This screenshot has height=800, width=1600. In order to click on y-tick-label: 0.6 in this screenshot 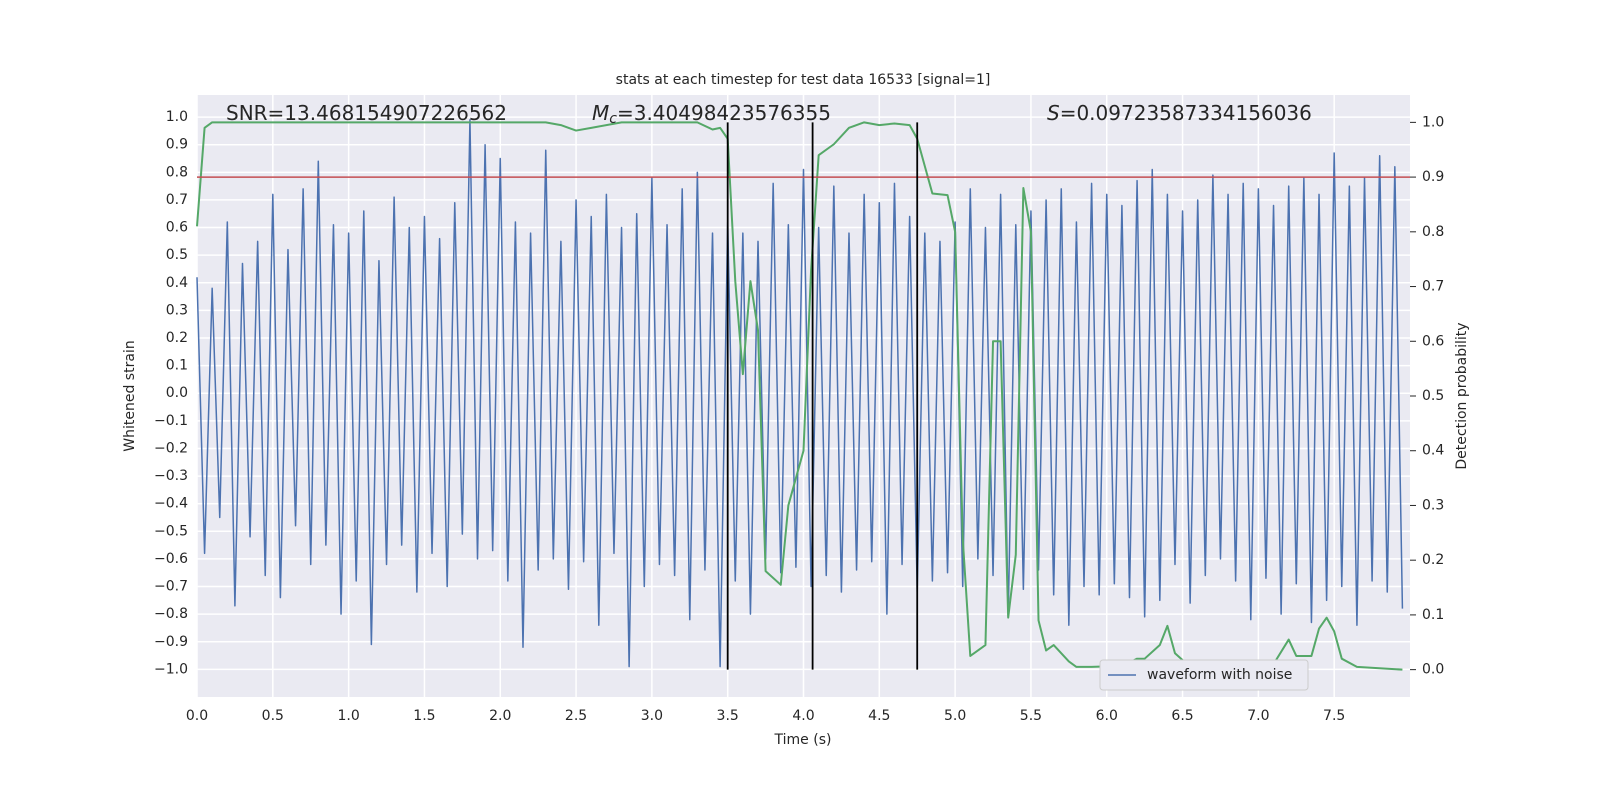, I will do `click(177, 228)`.